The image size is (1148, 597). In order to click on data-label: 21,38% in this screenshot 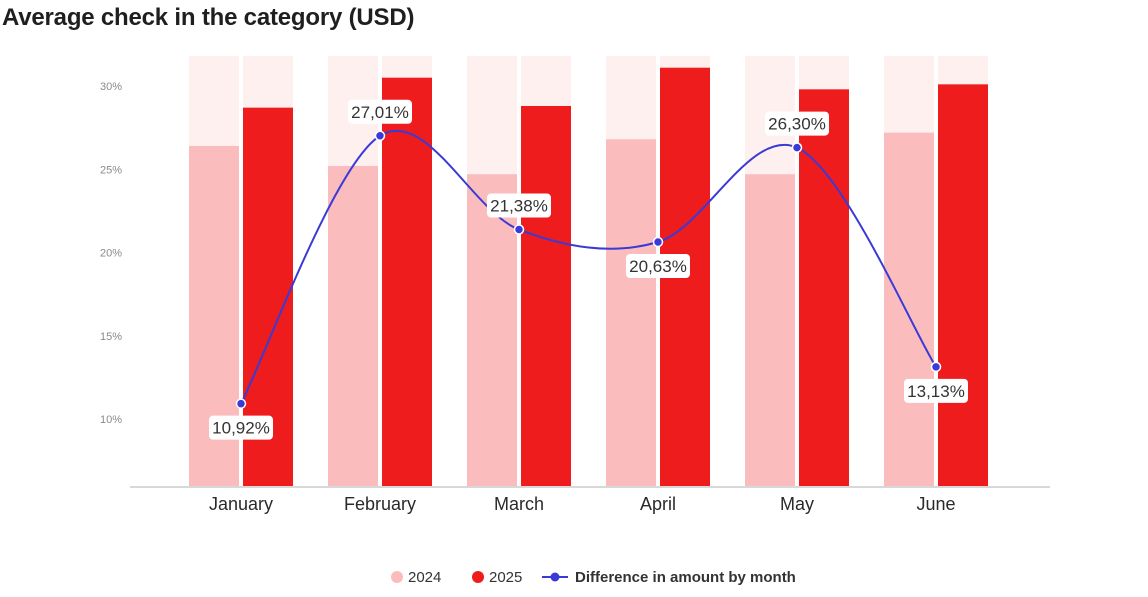, I will do `click(519, 206)`.